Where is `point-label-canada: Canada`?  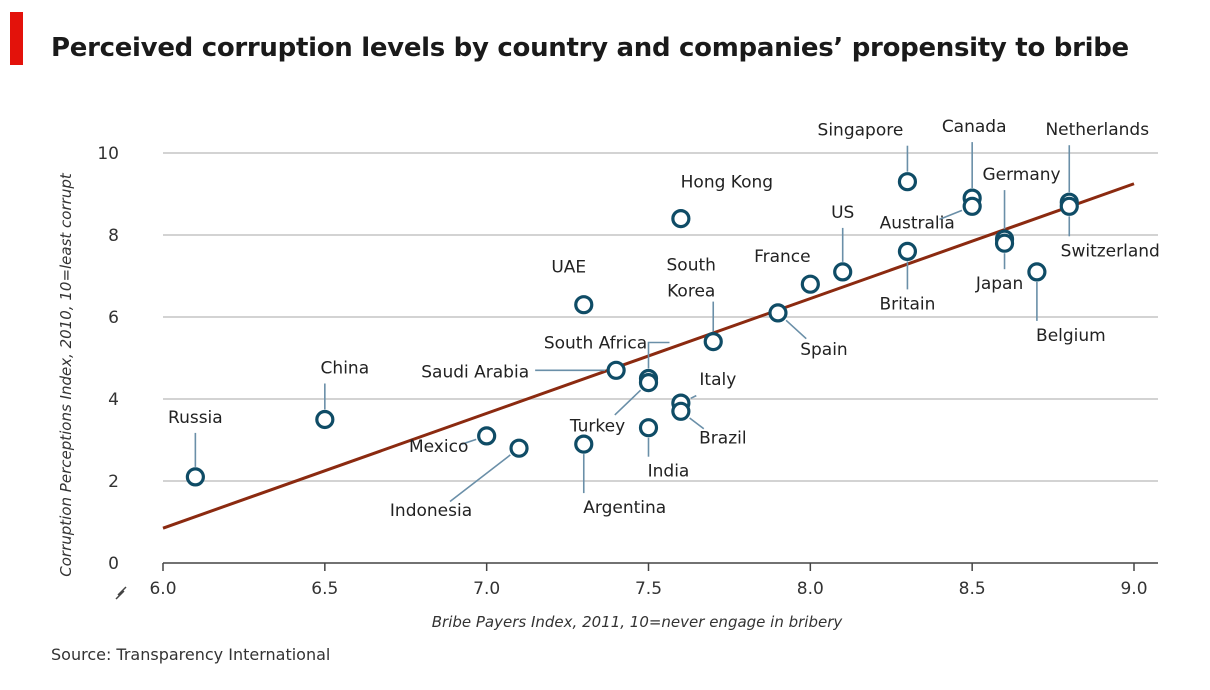
point-label-canada: Canada is located at coordinates (974, 127).